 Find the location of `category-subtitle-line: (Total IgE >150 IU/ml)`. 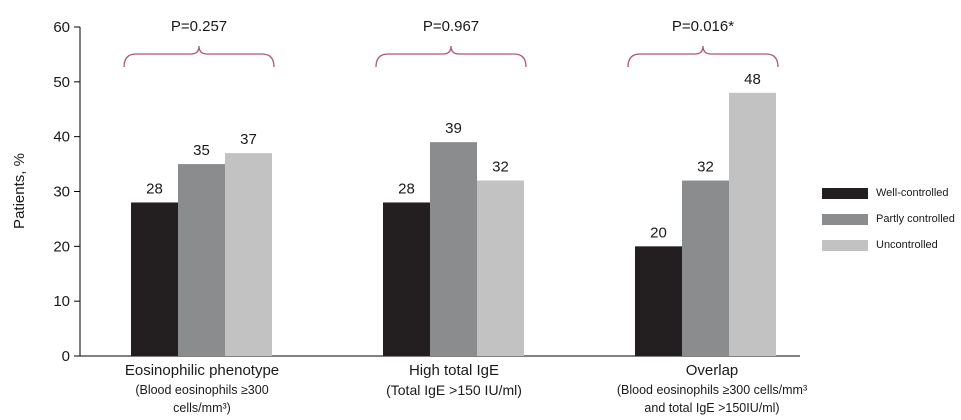

category-subtitle-line: (Total IgE >150 IU/ml) is located at coordinates (454, 390).